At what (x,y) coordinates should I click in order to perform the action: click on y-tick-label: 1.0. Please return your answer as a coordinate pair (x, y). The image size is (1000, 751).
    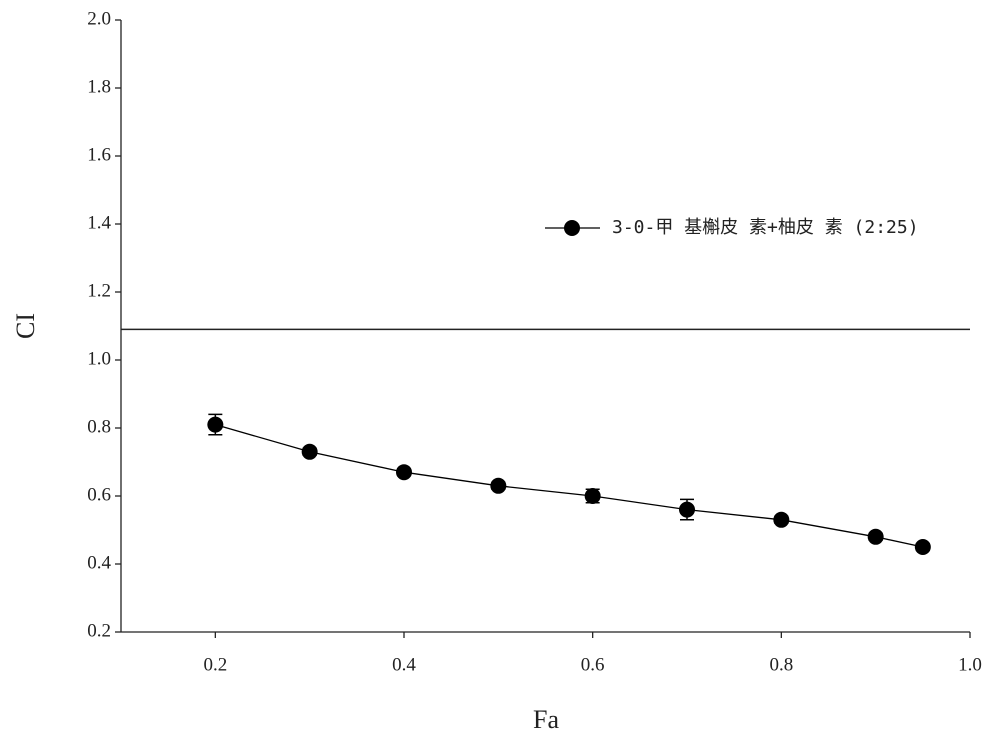
    Looking at the image, I should click on (99, 358).